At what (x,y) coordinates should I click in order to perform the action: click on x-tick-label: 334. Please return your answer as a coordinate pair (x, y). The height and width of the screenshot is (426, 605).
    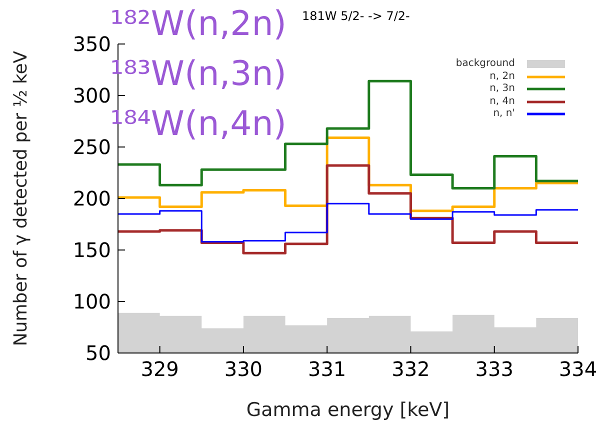
    Looking at the image, I should click on (578, 369).